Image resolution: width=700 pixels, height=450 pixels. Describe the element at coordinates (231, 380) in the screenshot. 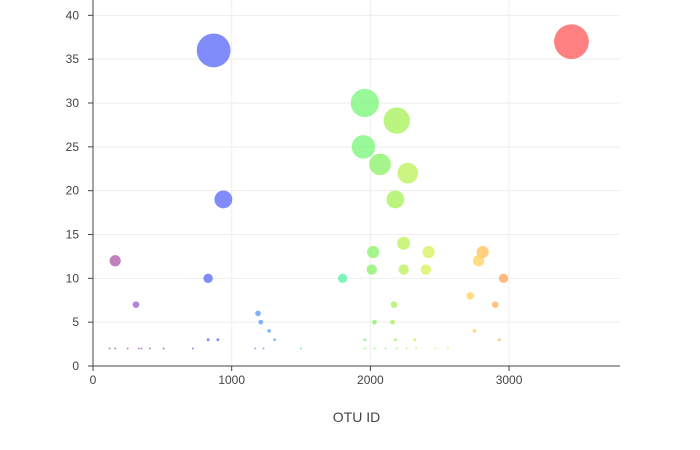

I see `x-tick-label: 1000` at that location.